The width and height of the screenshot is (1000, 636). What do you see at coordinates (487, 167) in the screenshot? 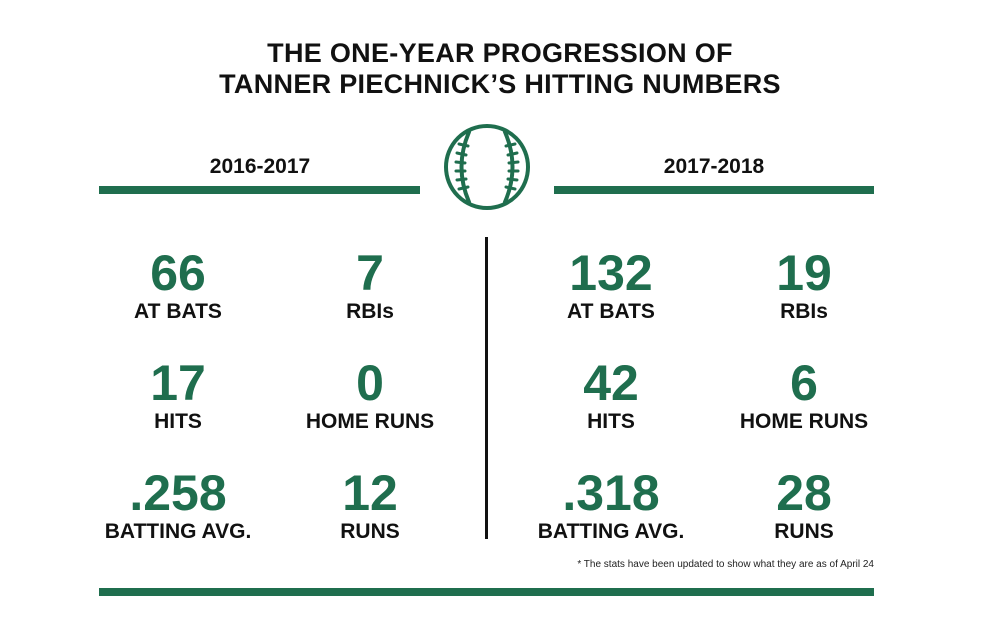
I see `baseball-icon` at bounding box center [487, 167].